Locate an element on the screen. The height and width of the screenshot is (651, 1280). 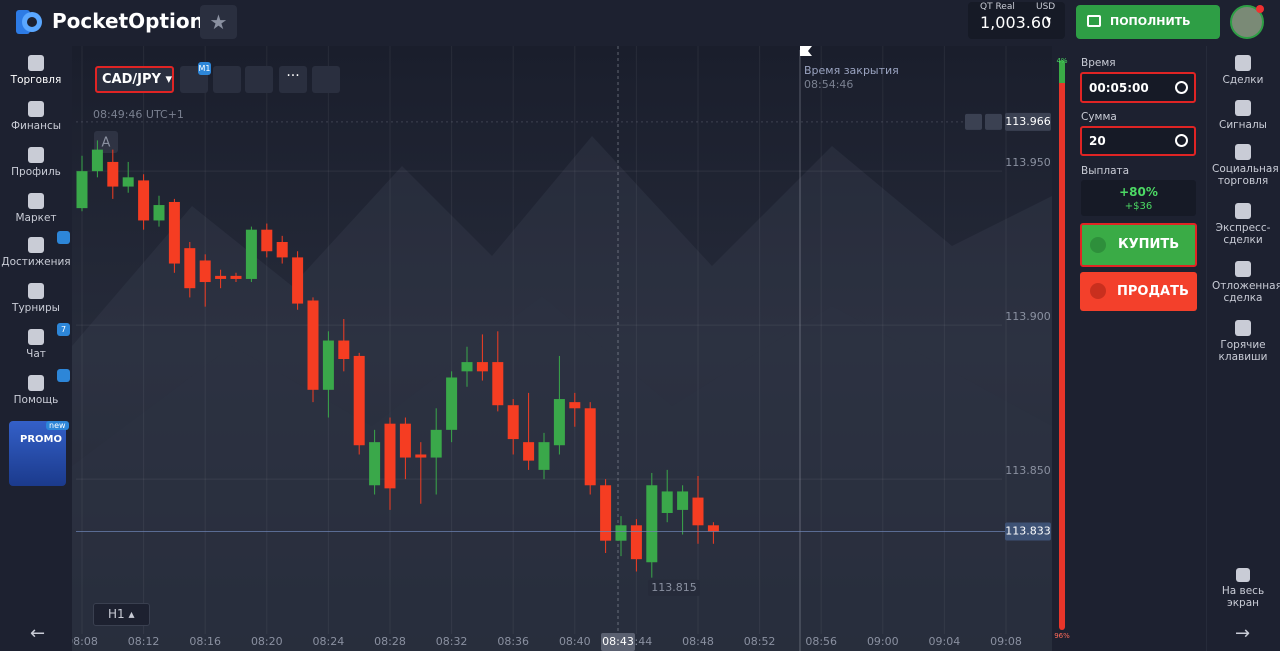
balance-box is located at coordinates (1016, 20).